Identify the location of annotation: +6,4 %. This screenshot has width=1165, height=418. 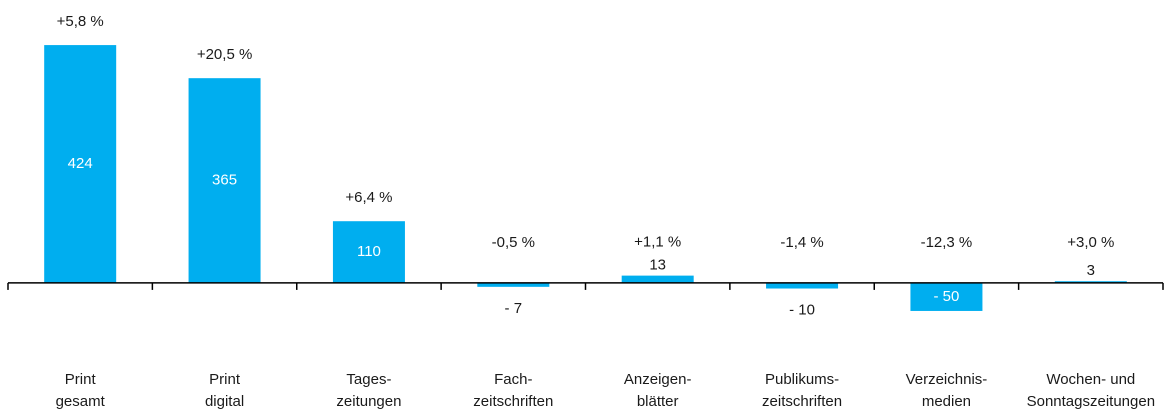
(368, 197).